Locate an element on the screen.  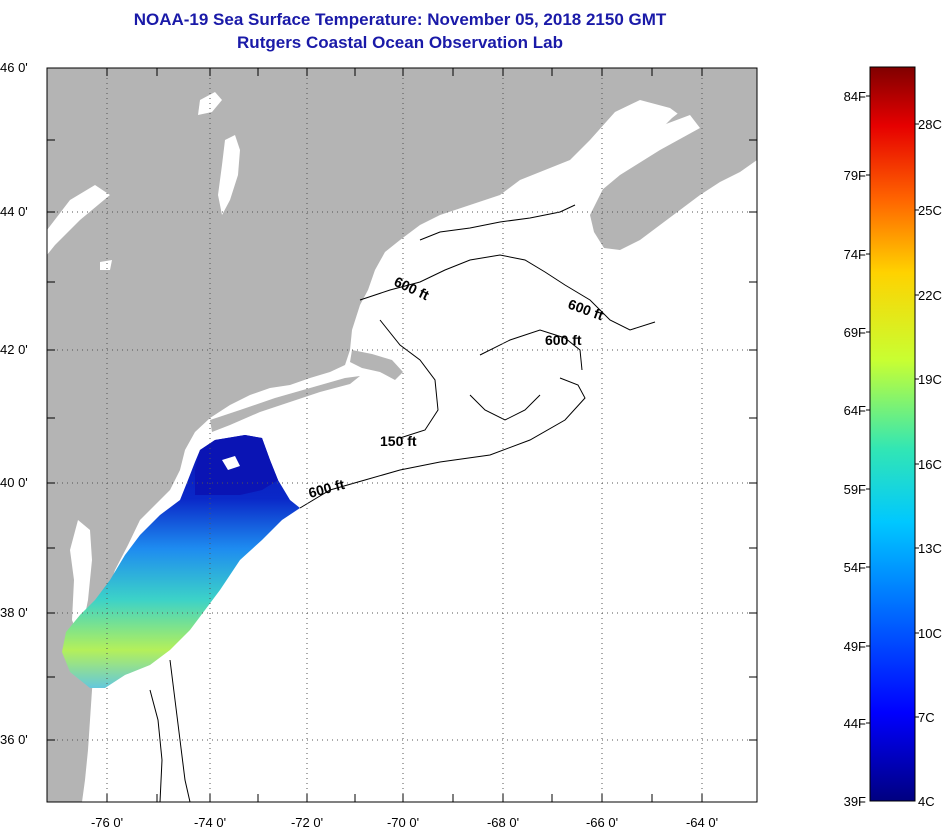
colorbar-label-f: 84F is located at coordinates (854, 96).